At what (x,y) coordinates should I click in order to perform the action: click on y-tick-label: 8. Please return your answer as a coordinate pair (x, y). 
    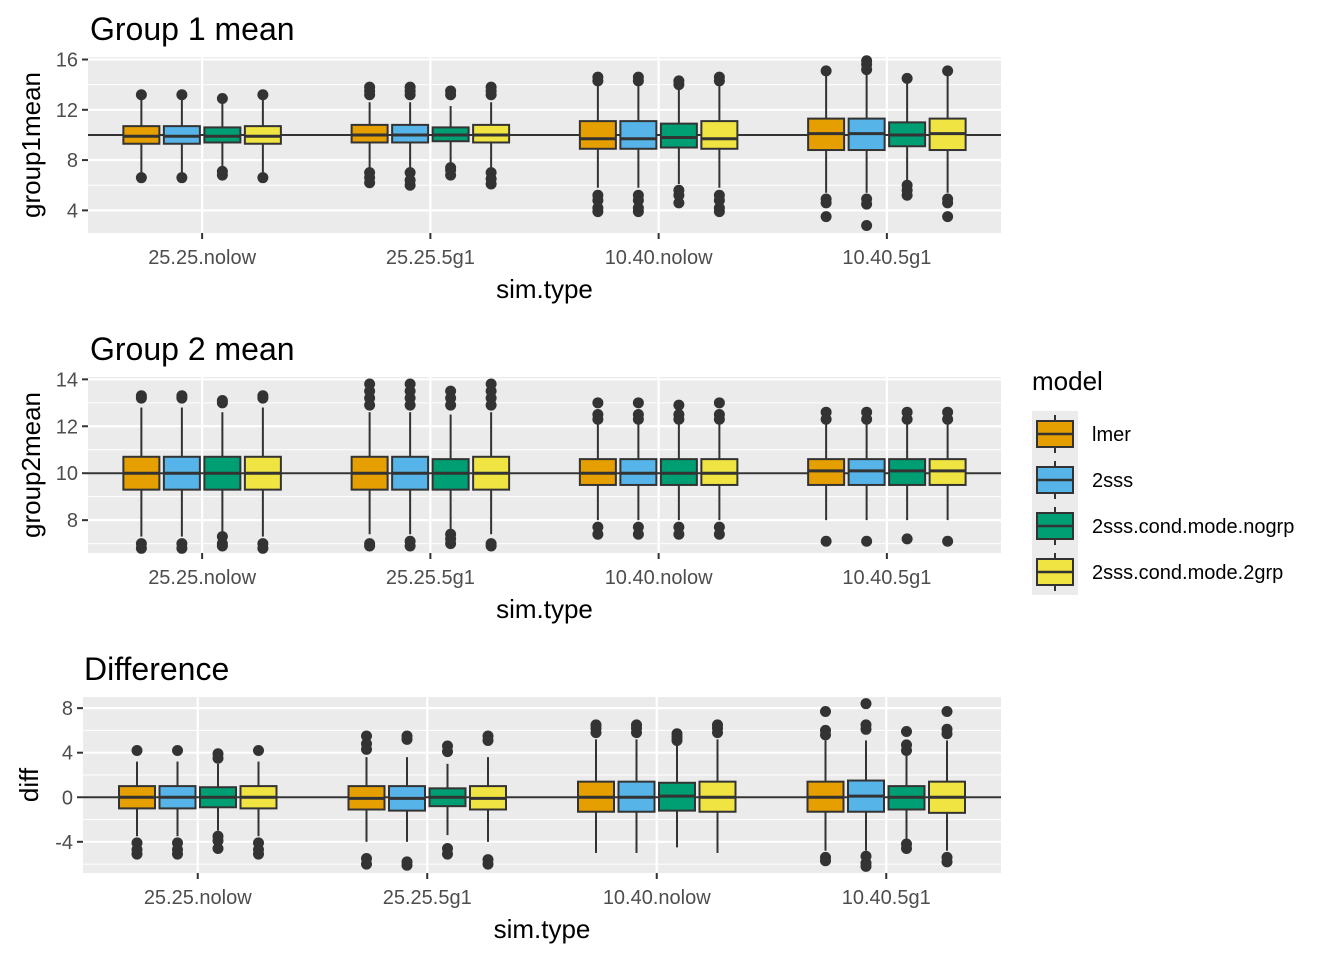
    Looking at the image, I should click on (72, 521).